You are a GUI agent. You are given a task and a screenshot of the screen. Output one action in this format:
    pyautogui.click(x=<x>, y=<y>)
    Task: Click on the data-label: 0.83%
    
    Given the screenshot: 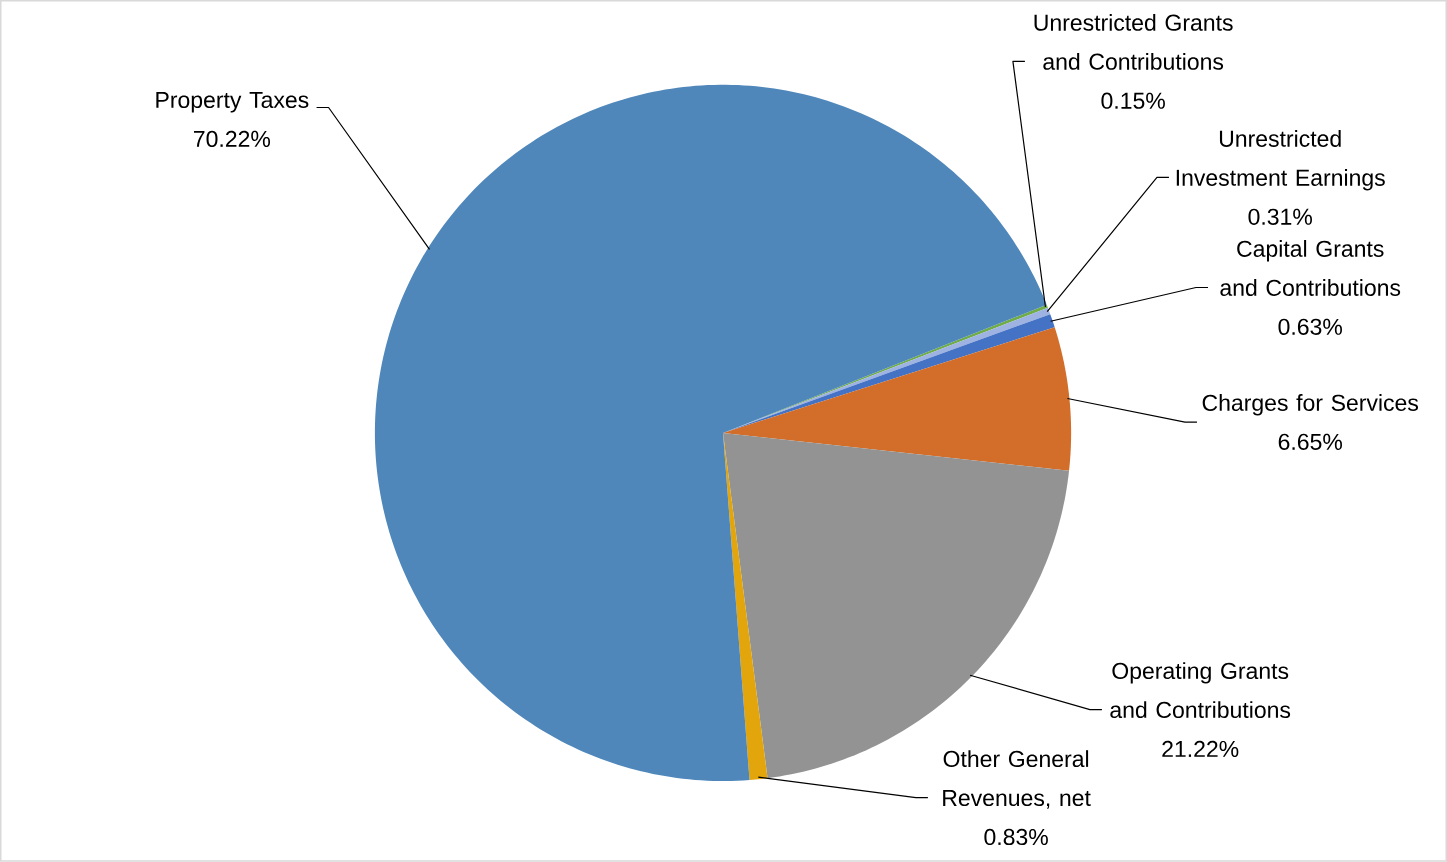 What is the action you would take?
    pyautogui.click(x=1016, y=837)
    